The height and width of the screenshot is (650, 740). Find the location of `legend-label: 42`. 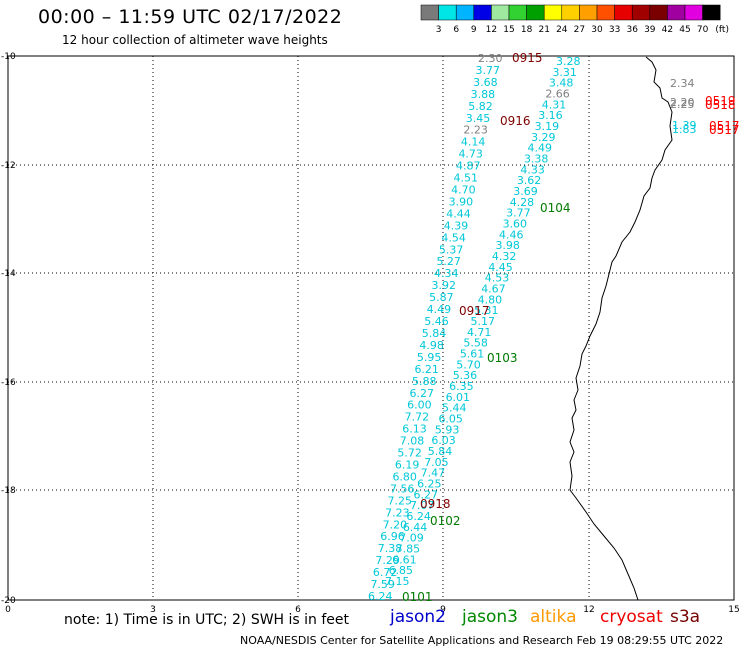

legend-label: 42 is located at coordinates (667, 30).